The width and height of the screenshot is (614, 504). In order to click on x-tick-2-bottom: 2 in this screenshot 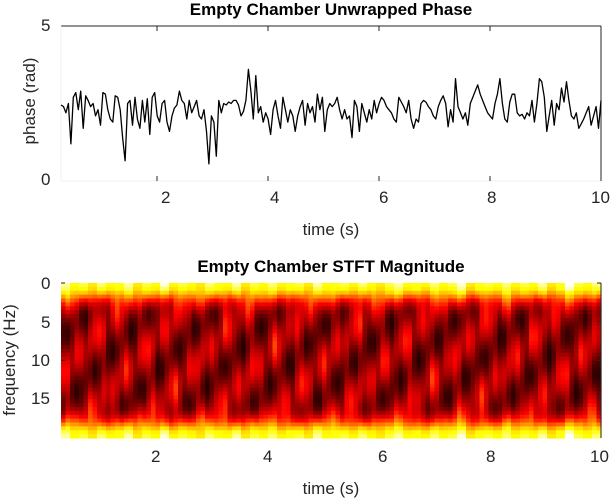, I will do `click(156, 456)`.